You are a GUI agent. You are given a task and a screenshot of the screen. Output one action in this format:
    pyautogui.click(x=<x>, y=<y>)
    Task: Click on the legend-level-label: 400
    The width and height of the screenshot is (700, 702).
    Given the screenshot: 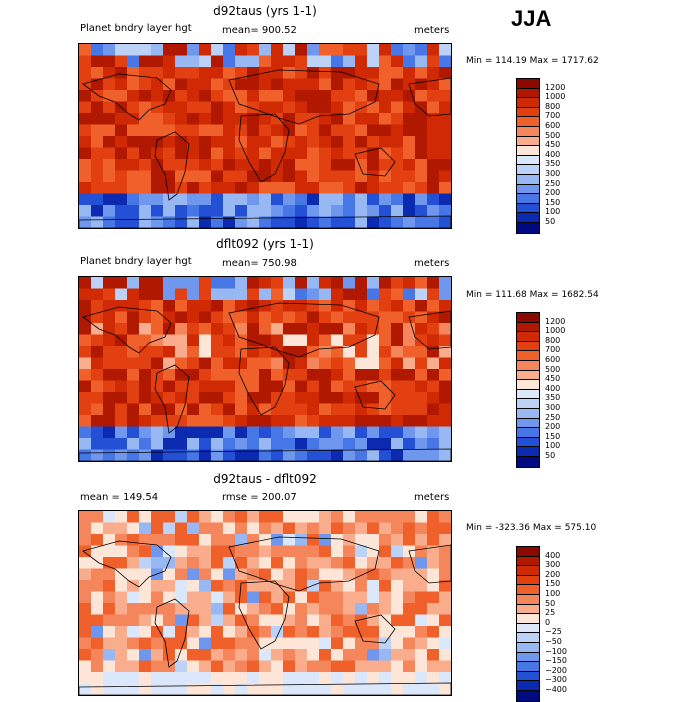 What is the action you would take?
    pyautogui.click(x=553, y=154)
    